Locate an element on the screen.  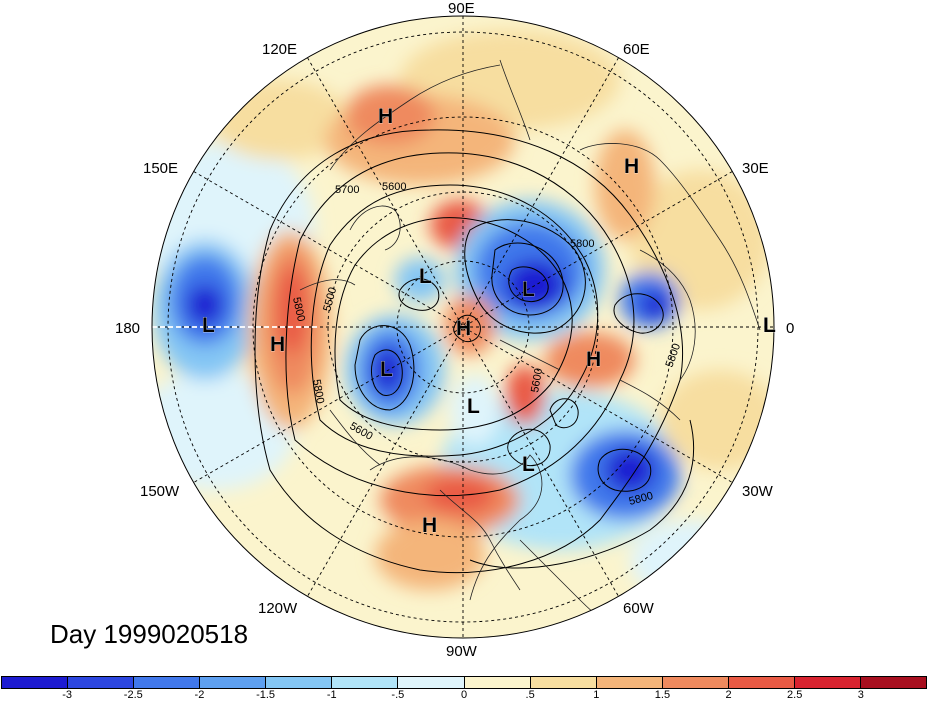
colorbar is located at coordinates (464, 682).